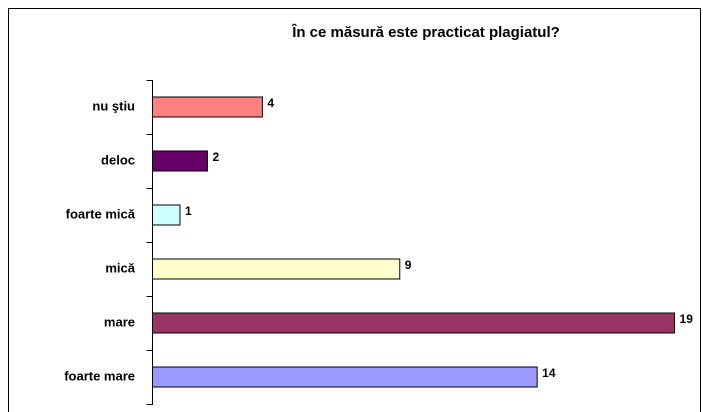 This screenshot has width=703, height=412. What do you see at coordinates (215, 157) in the screenshot?
I see `value-label: 2` at bounding box center [215, 157].